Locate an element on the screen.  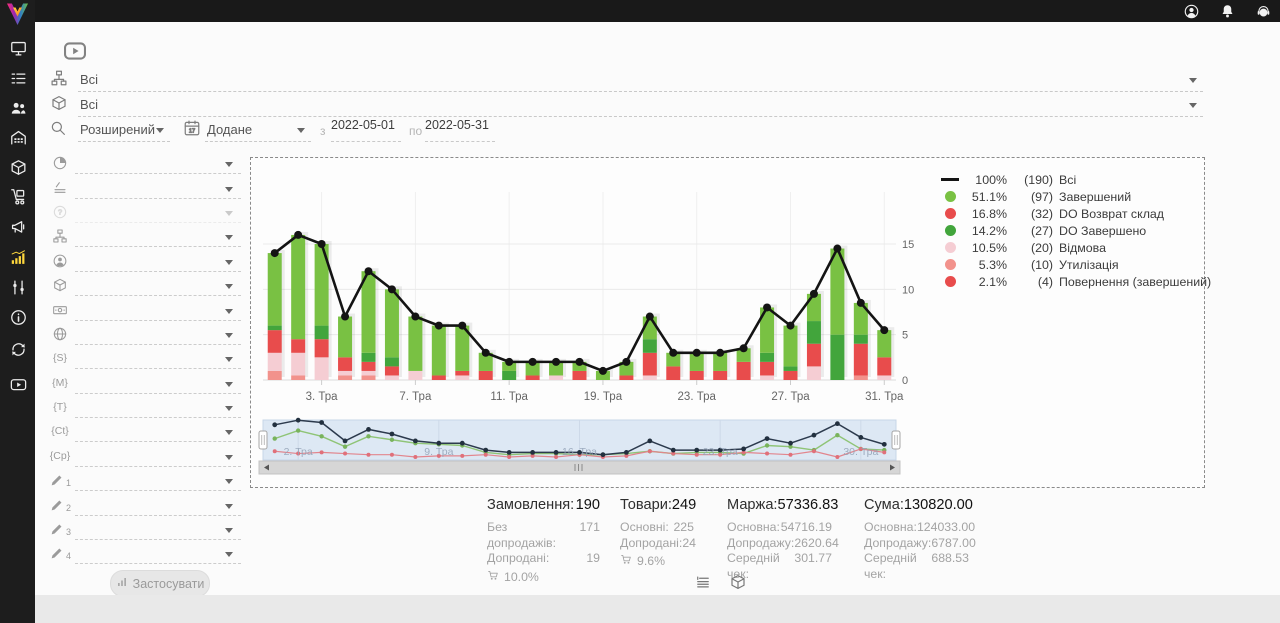
legend-item: 5.3% (10) Утилізація is located at coordinates (1074, 264).